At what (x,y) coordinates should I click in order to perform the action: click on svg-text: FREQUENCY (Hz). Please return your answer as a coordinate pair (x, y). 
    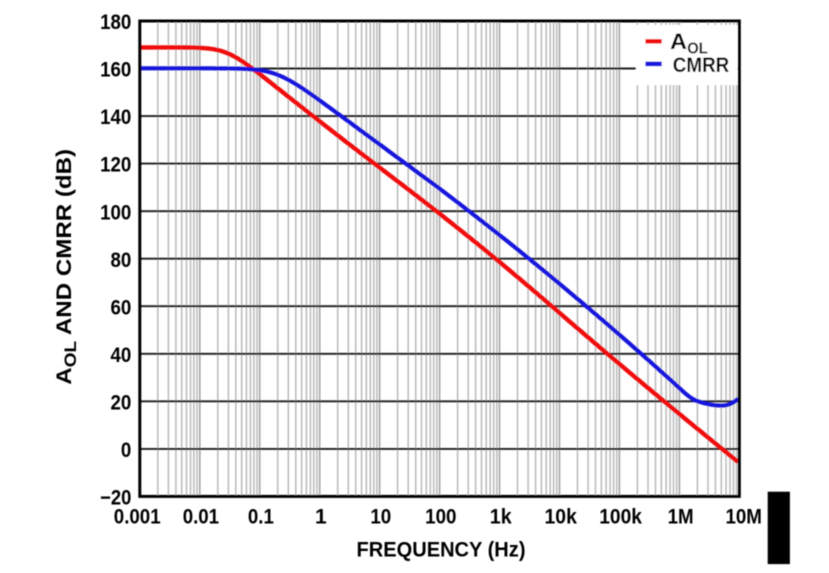
    Looking at the image, I should click on (441, 550).